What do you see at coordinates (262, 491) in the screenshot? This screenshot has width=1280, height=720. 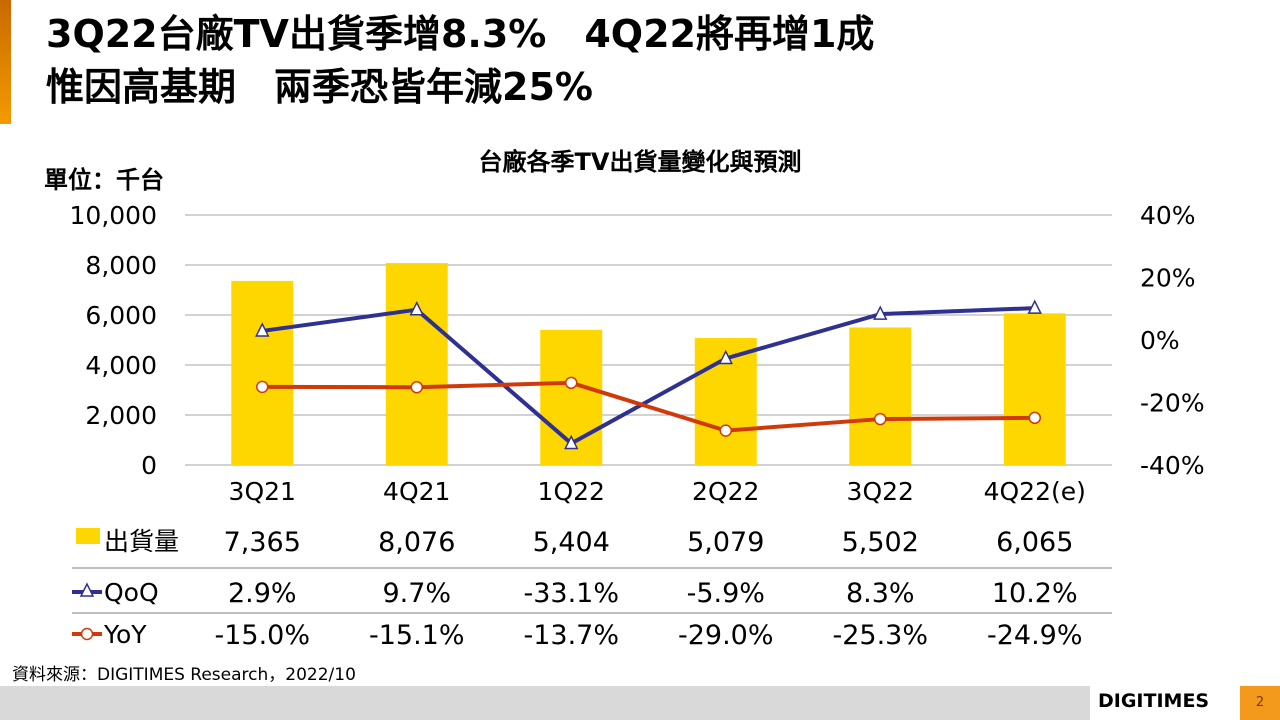 I see `category-label: 3Q21` at bounding box center [262, 491].